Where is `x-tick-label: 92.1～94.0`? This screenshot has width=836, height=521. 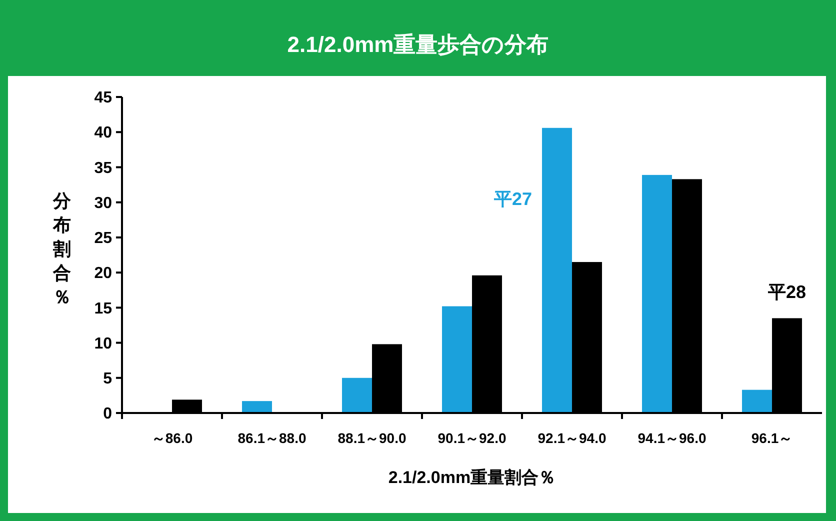
x-tick-label: 92.1～94.0 is located at coordinates (572, 438).